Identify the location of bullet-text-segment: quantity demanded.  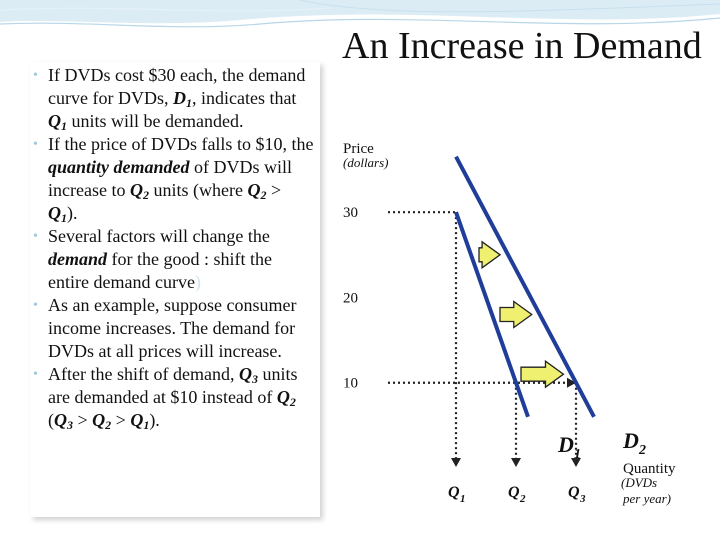
(119, 167).